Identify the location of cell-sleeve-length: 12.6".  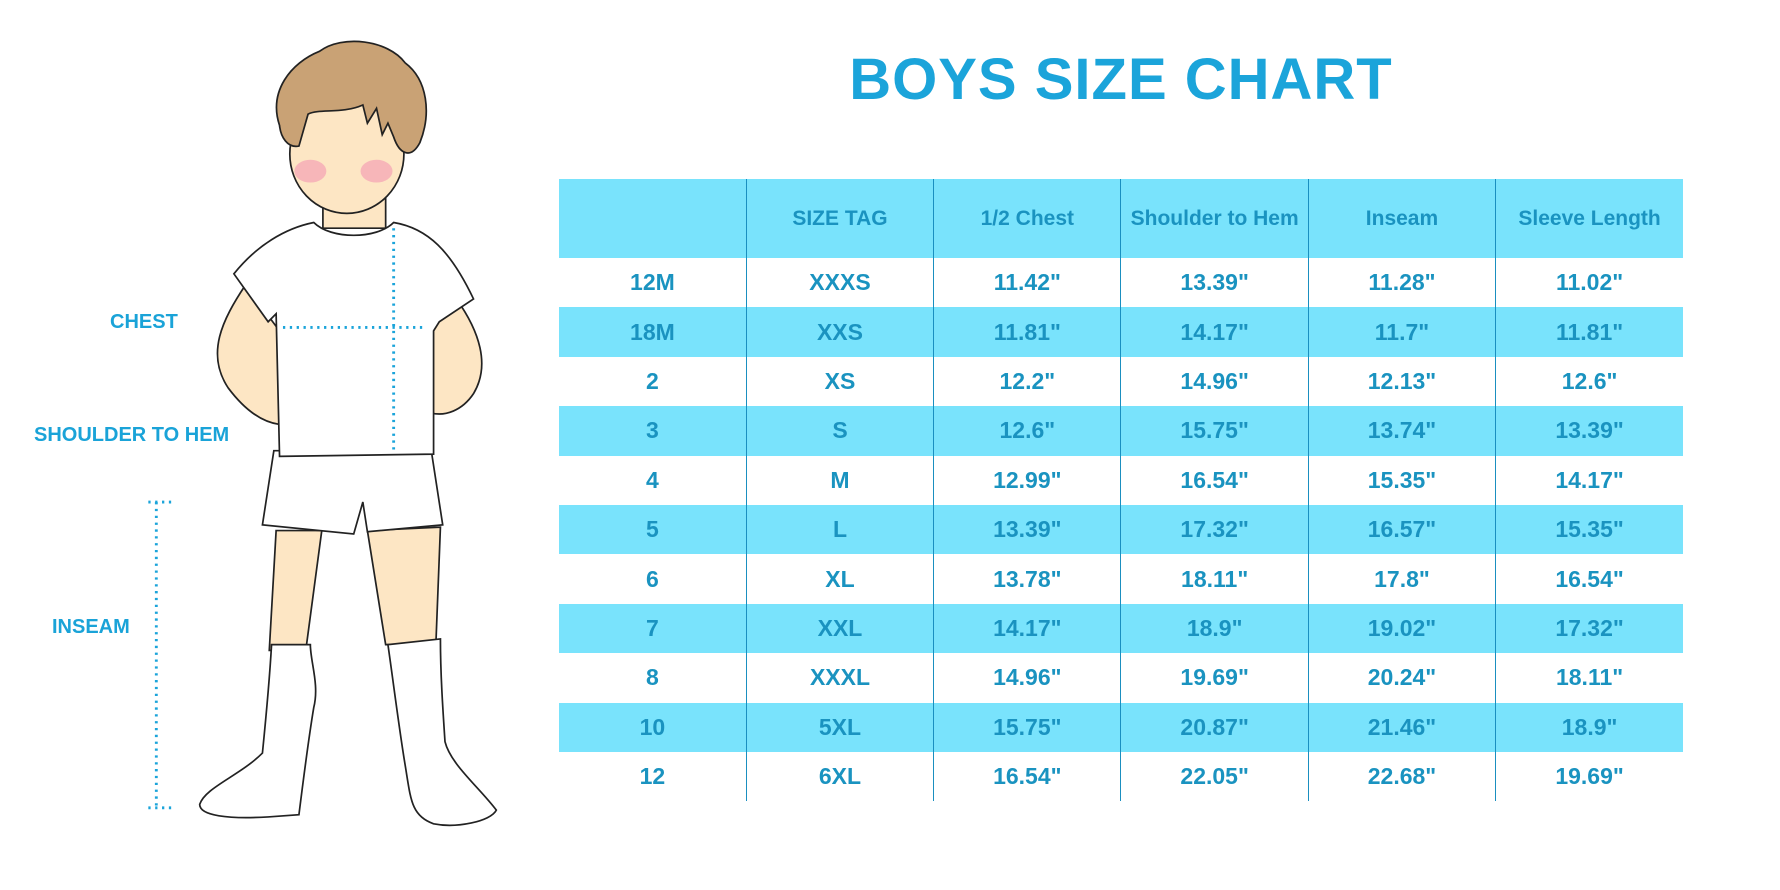
(1589, 381).